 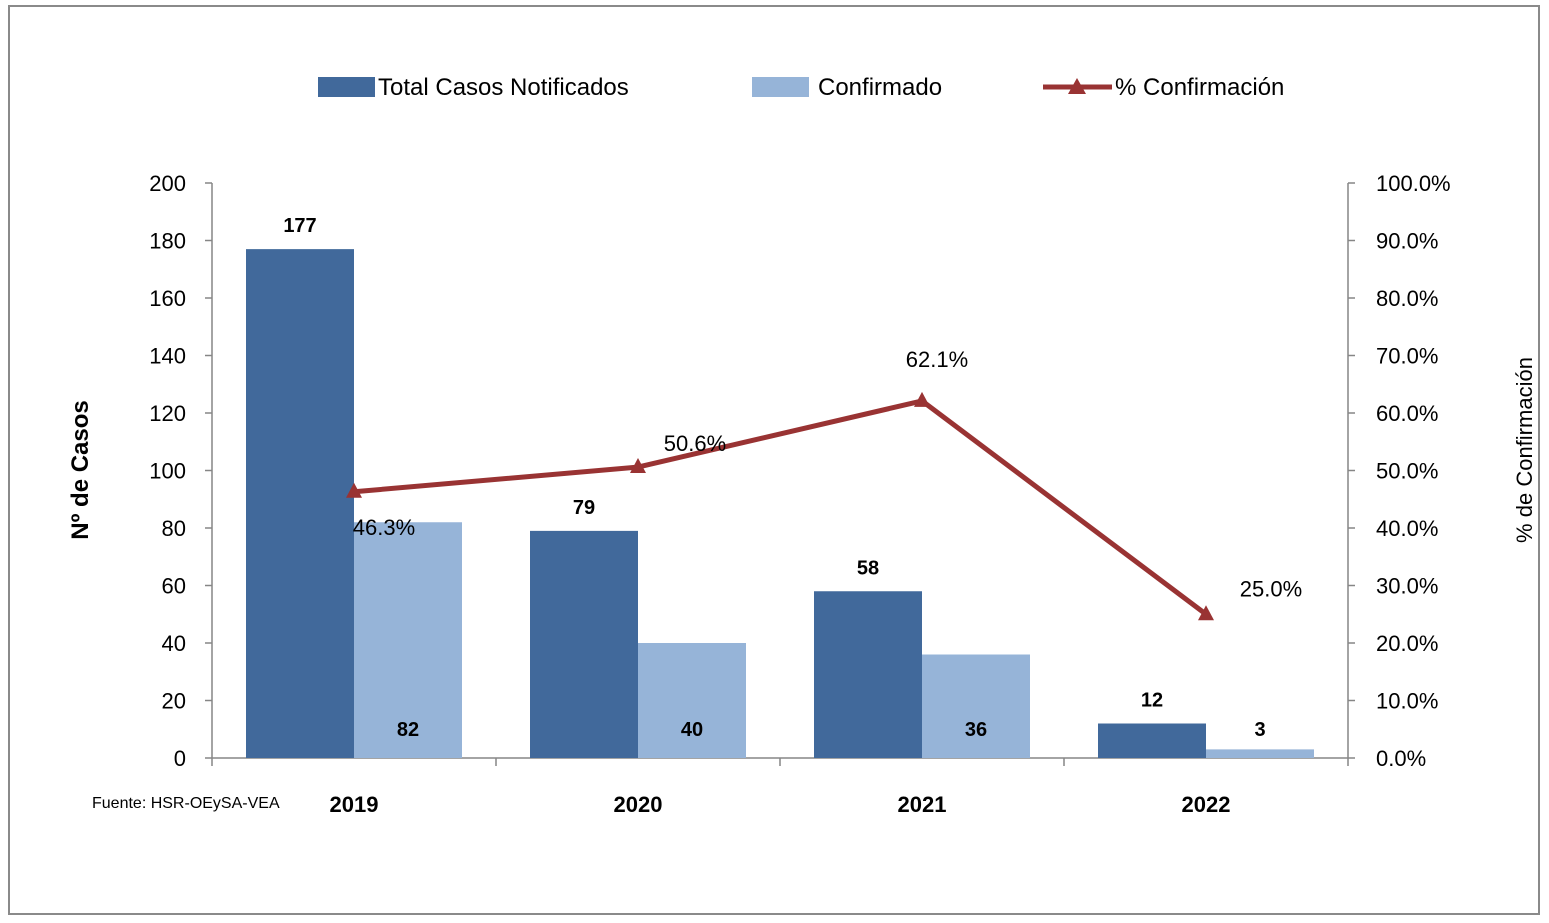 What do you see at coordinates (299, 226) in the screenshot?
I see `data-label-total: 177` at bounding box center [299, 226].